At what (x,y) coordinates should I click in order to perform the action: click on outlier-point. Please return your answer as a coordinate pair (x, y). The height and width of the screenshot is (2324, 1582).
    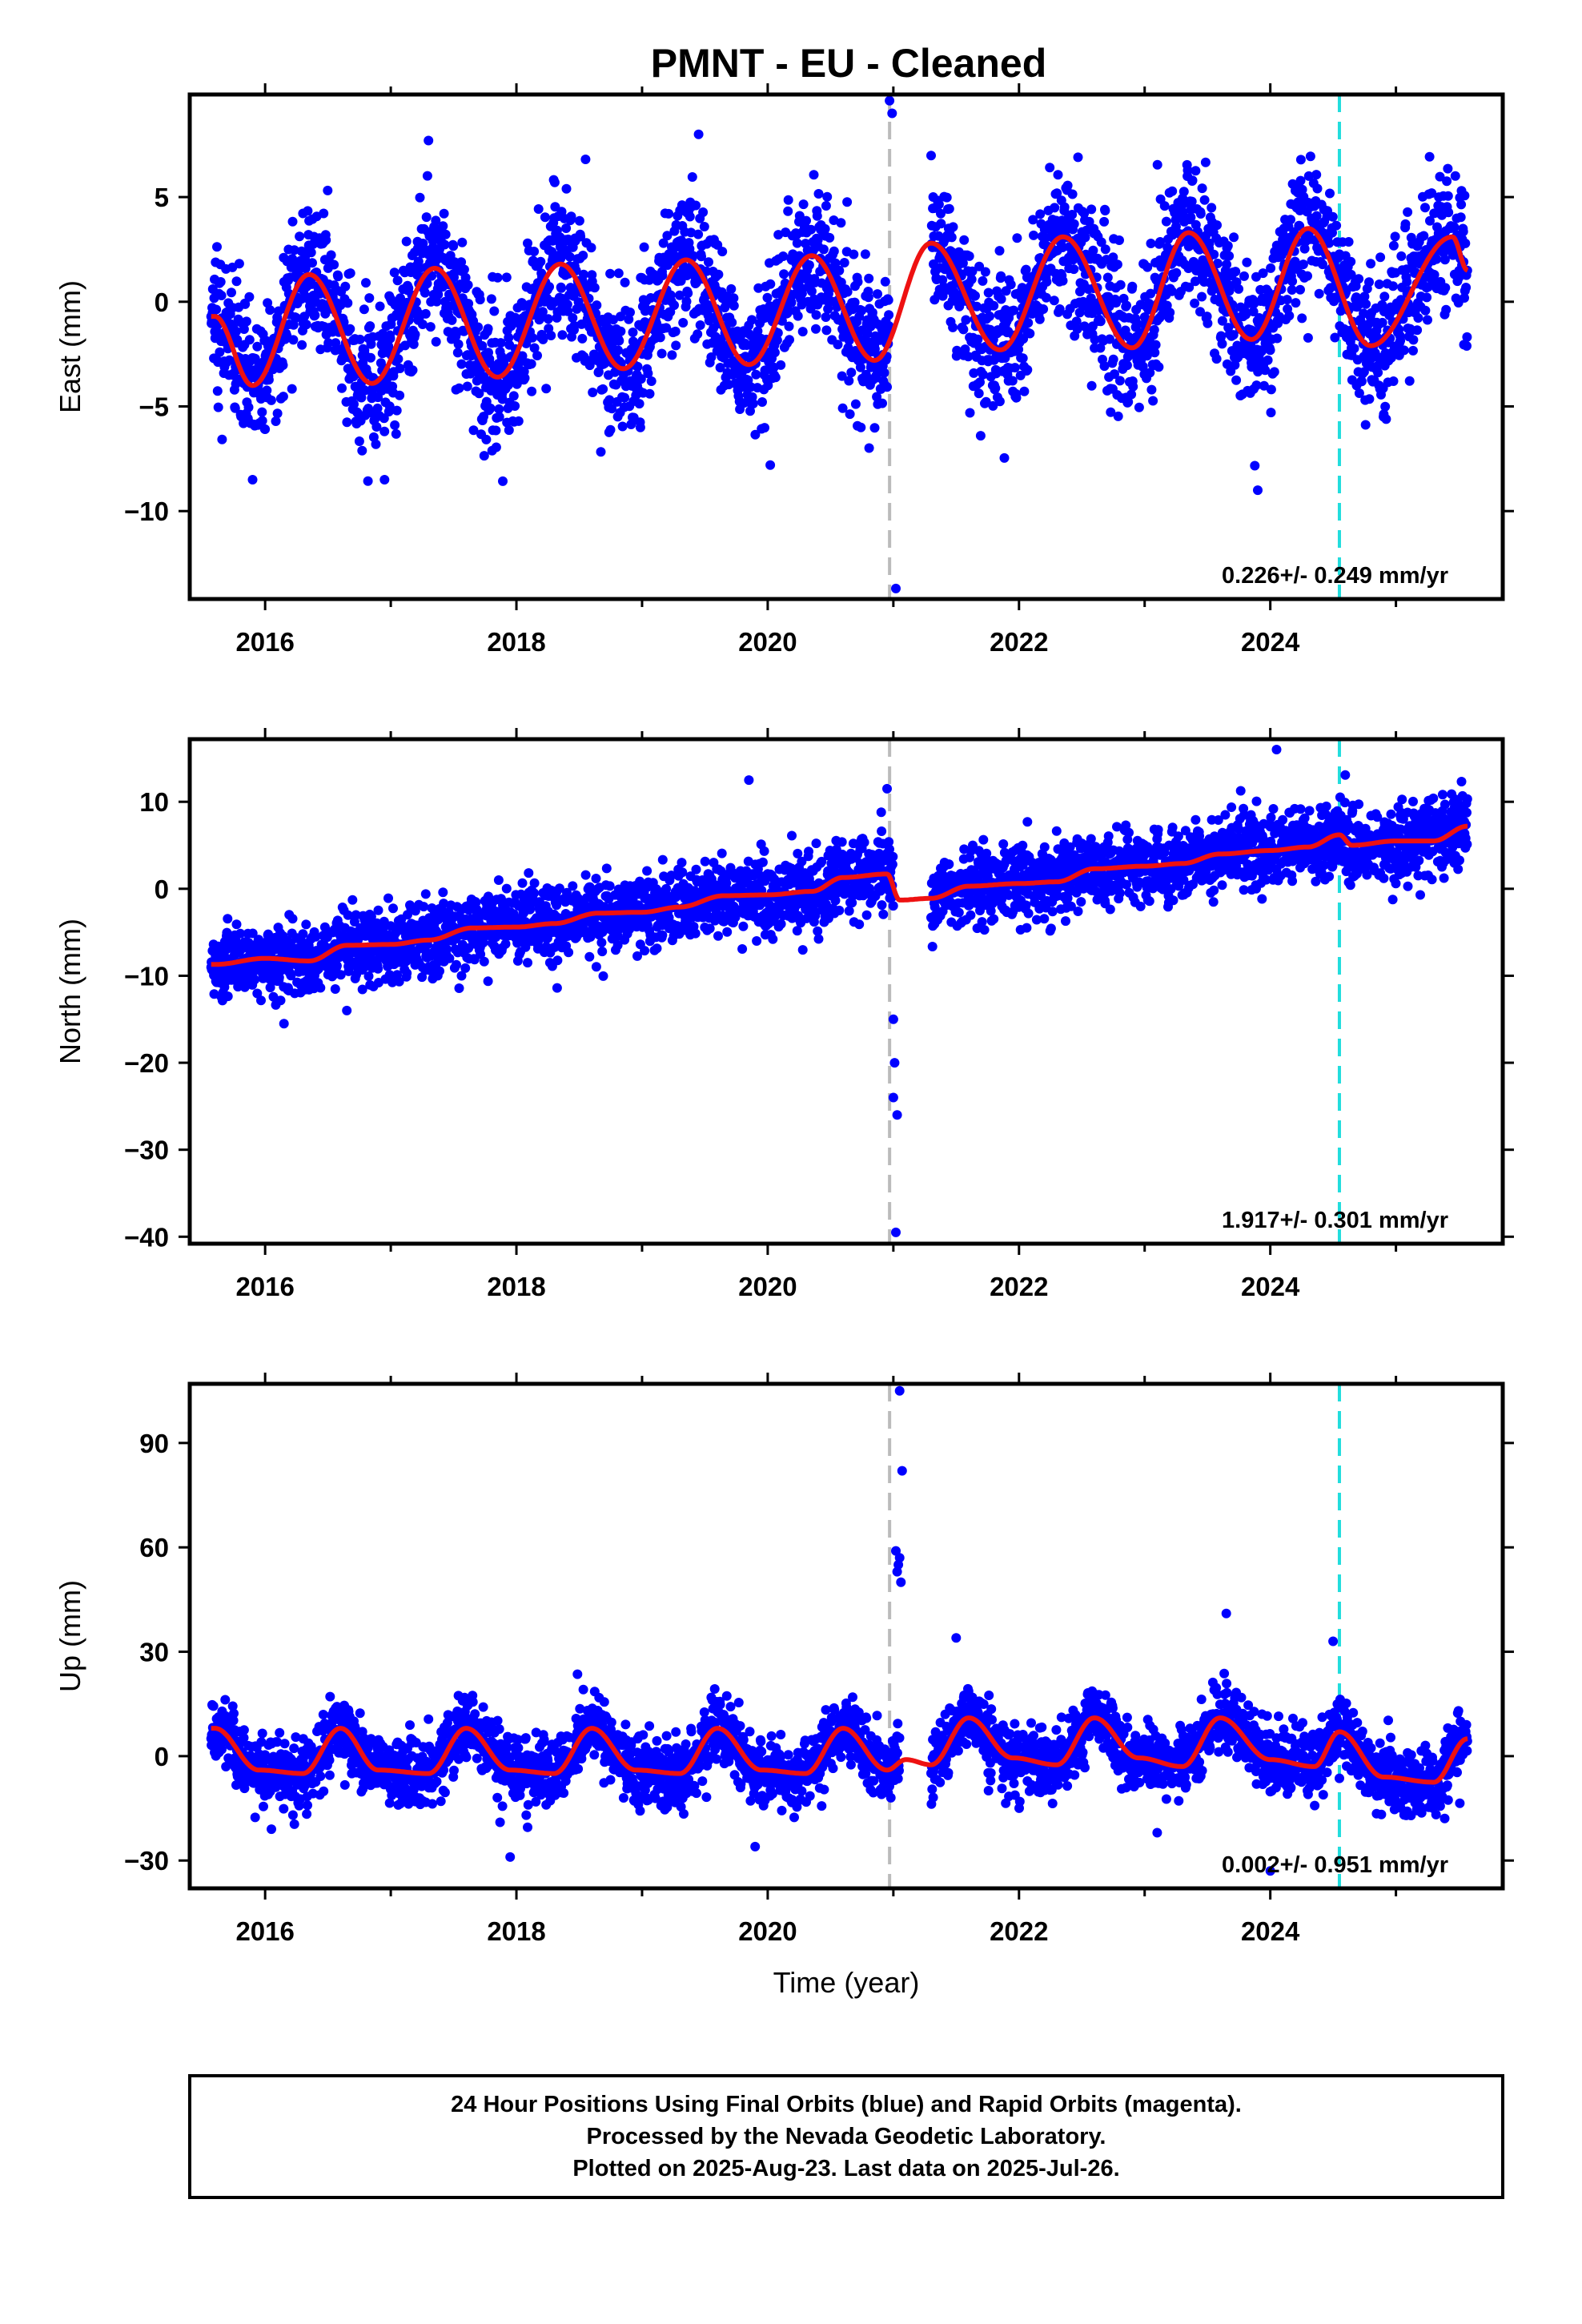
    Looking at the image, I should click on (896, 588).